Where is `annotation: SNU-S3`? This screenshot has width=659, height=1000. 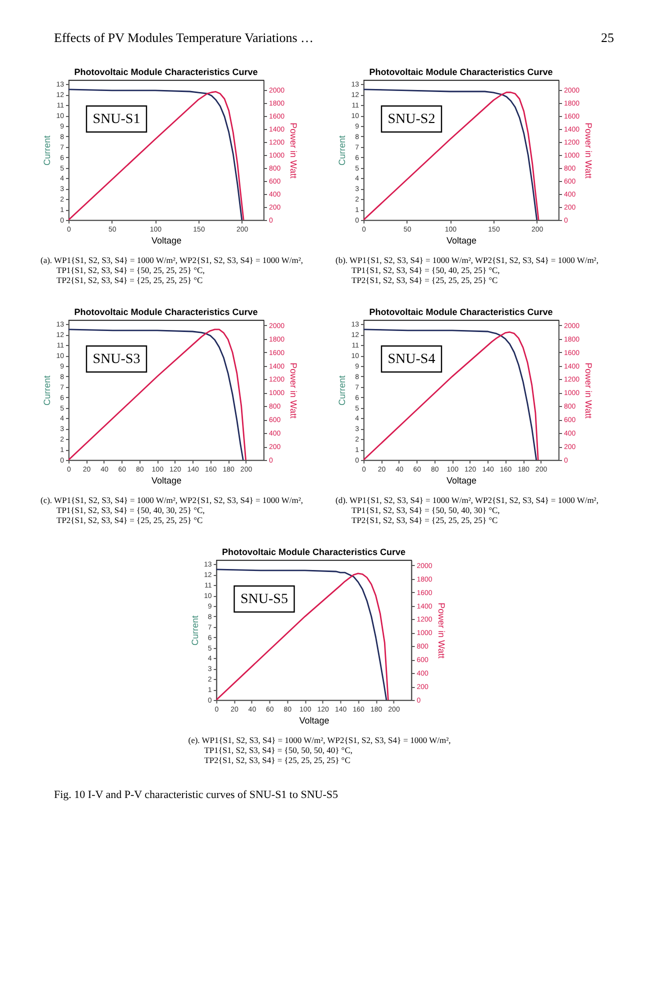
annotation: SNU-S3 is located at coordinates (116, 359).